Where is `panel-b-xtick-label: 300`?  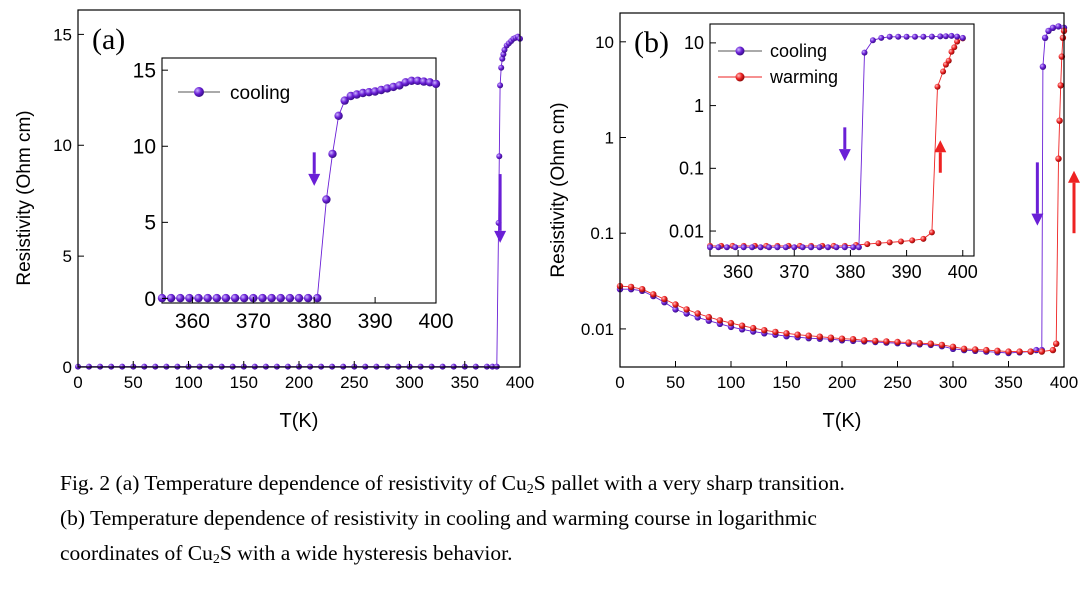 panel-b-xtick-label: 300 is located at coordinates (953, 382).